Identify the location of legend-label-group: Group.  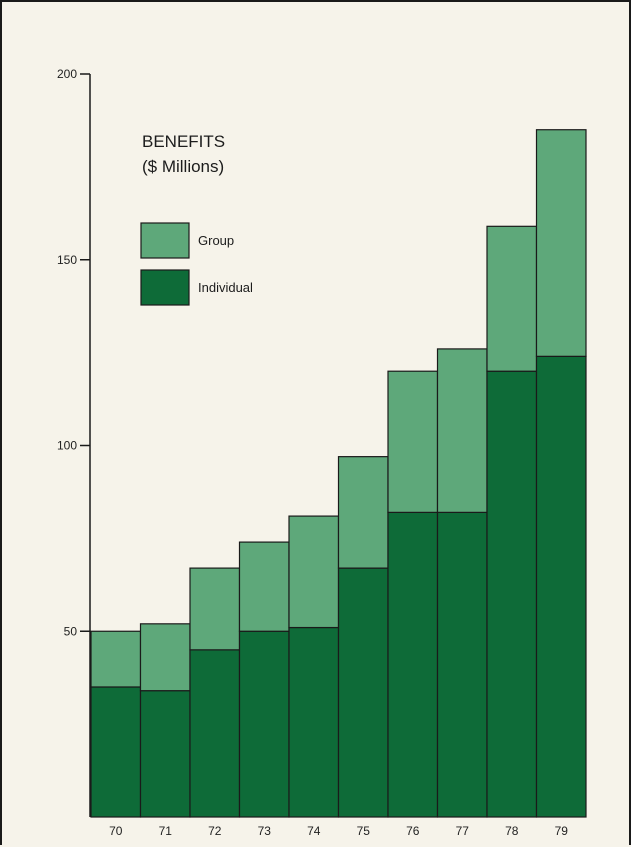
(216, 240).